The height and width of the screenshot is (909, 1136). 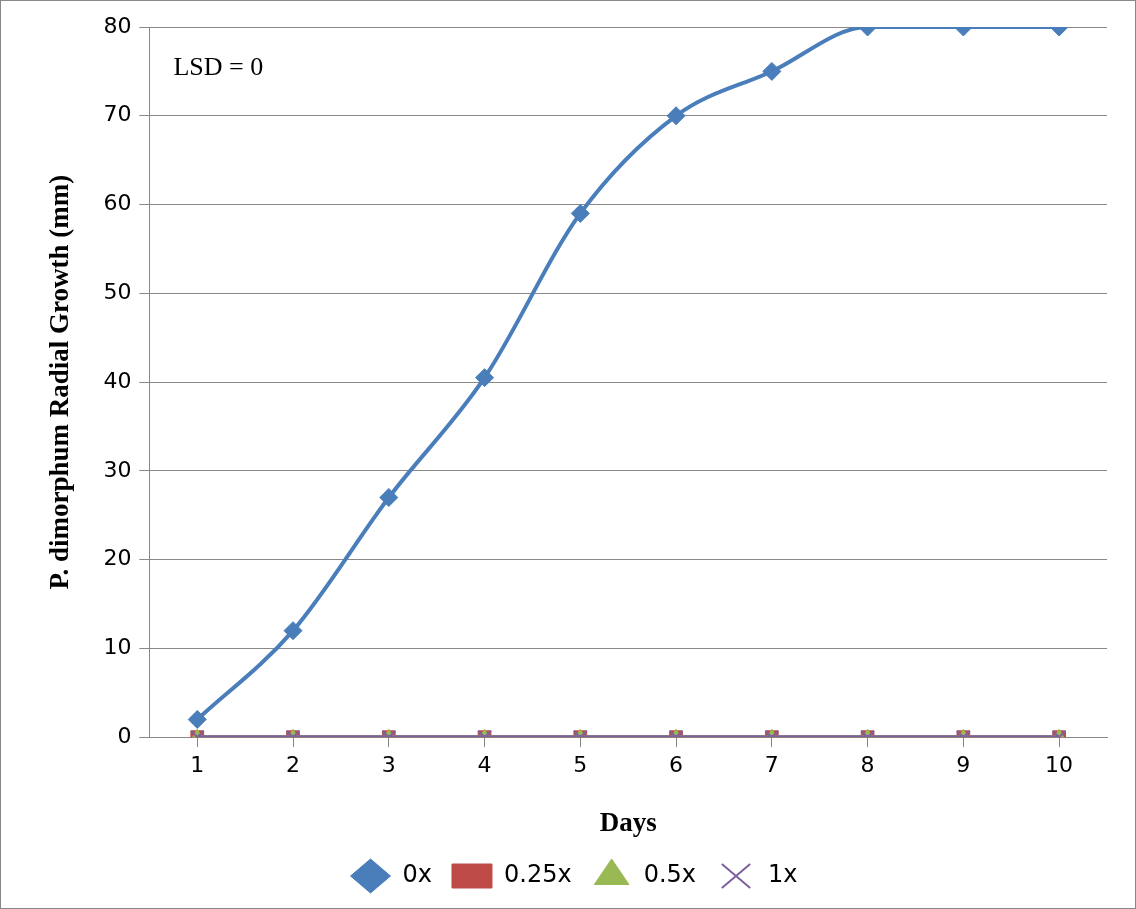 I want to click on y-axis-title: P. dimorphum Radial Growth (mm), so click(x=59, y=382).